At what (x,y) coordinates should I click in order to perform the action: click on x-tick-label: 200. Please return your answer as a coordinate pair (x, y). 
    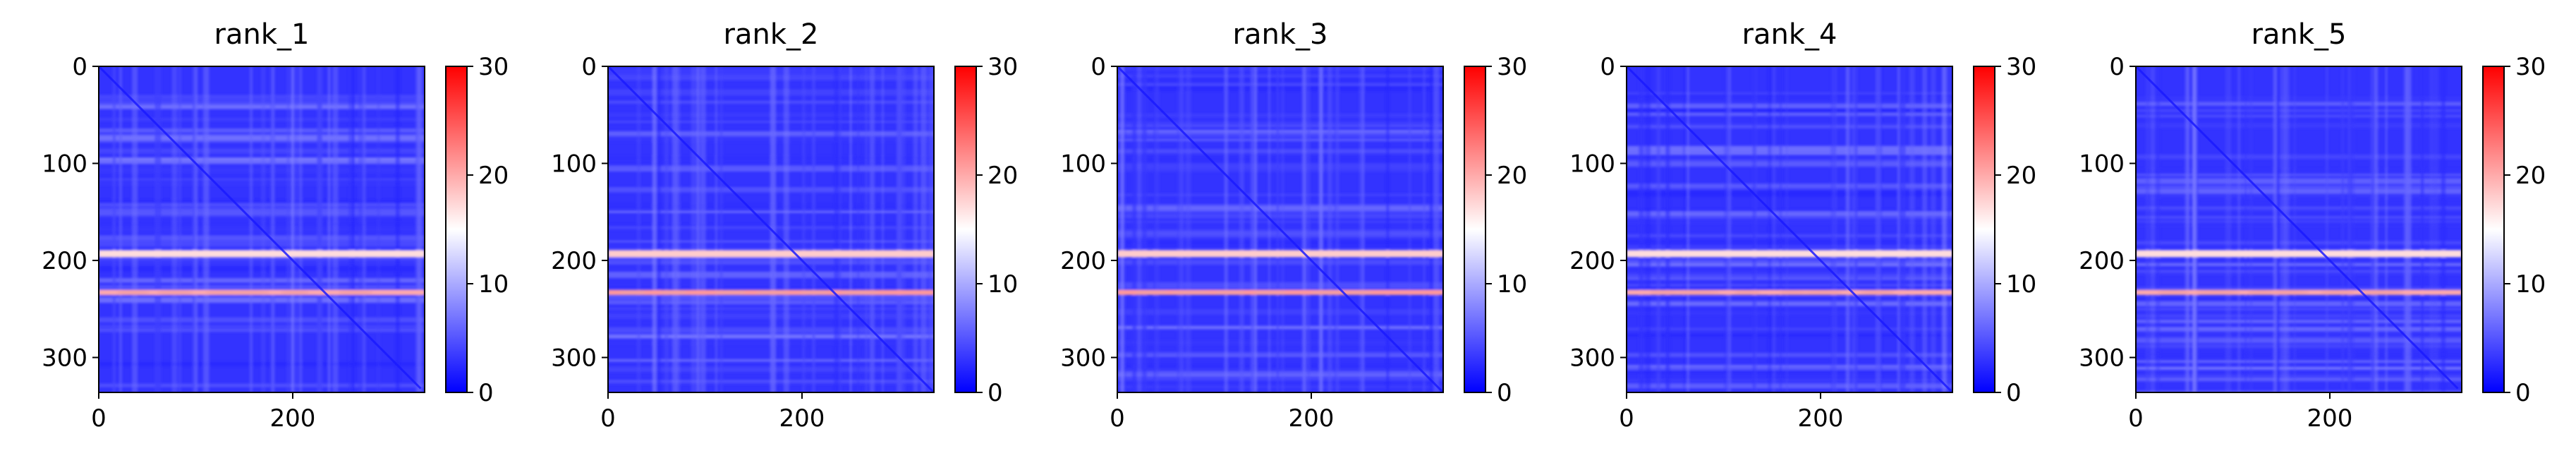
    Looking at the image, I should click on (802, 418).